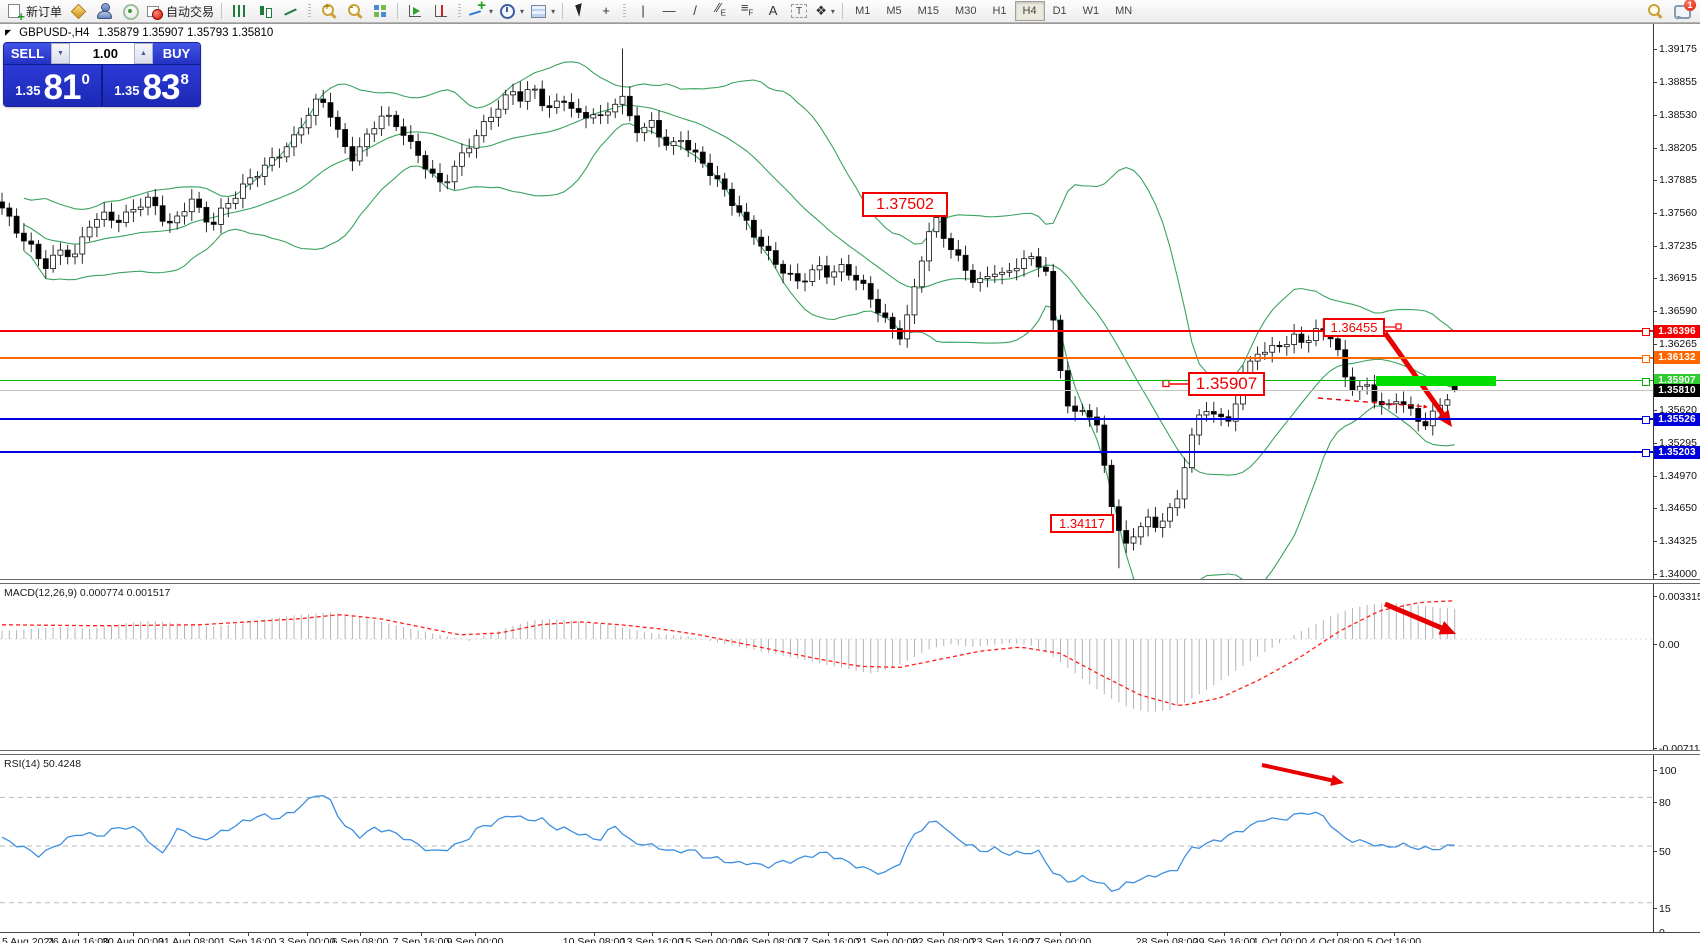  Describe the element at coordinates (669, 11) in the screenshot. I see `horizontal-line-icon: —` at that location.